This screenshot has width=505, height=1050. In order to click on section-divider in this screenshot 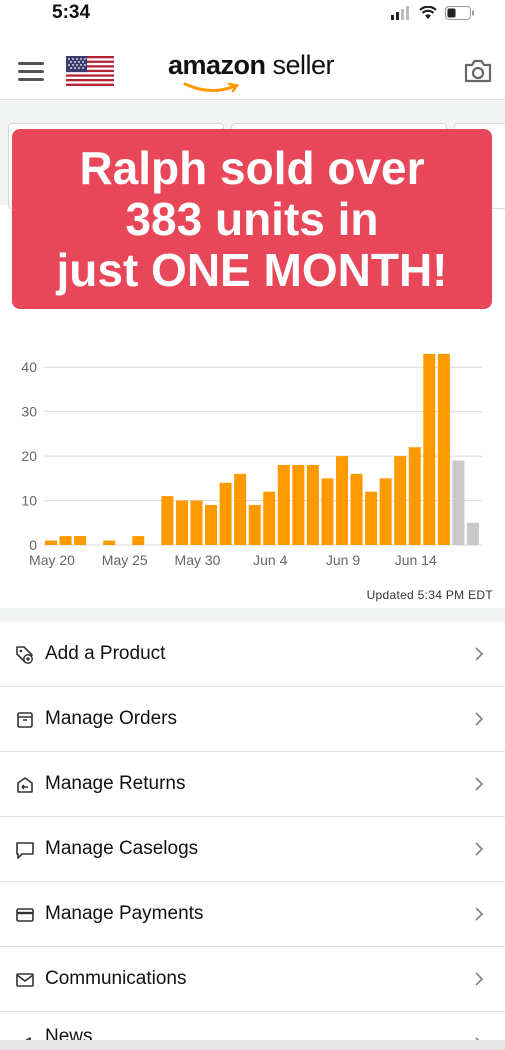, I will do `click(252, 615)`.